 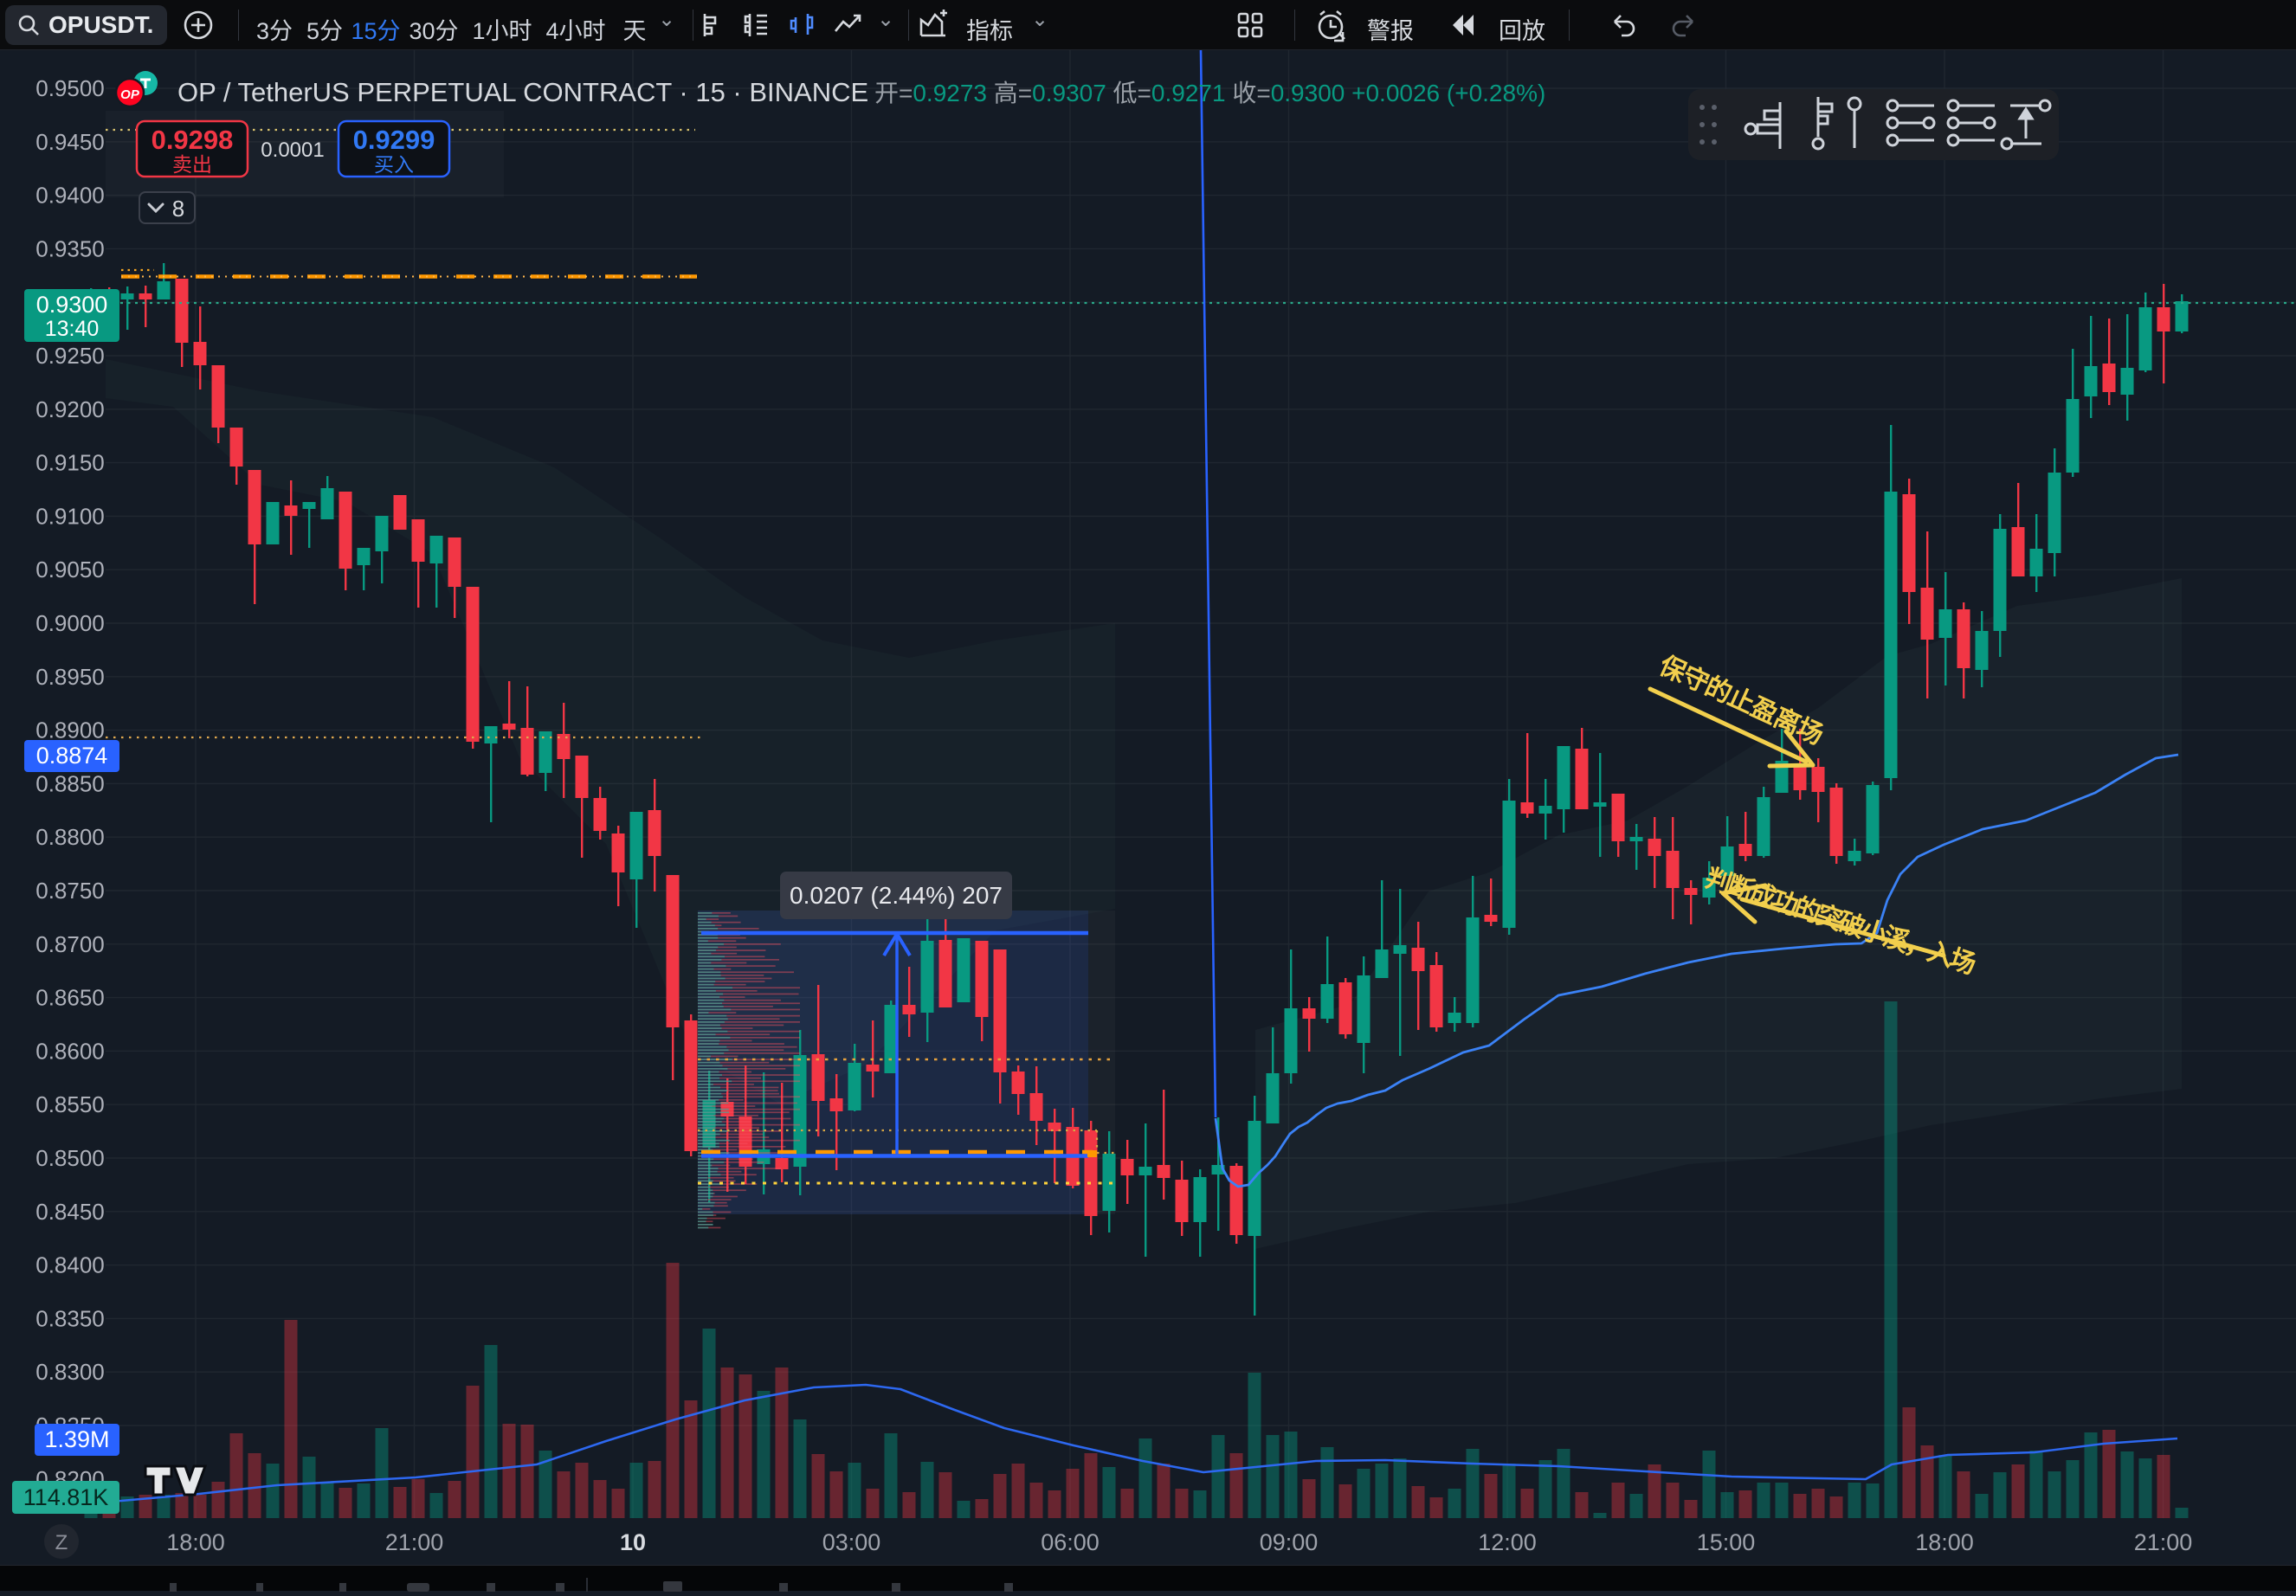 I want to click on svg-text: 0.8800, so click(x=70, y=837).